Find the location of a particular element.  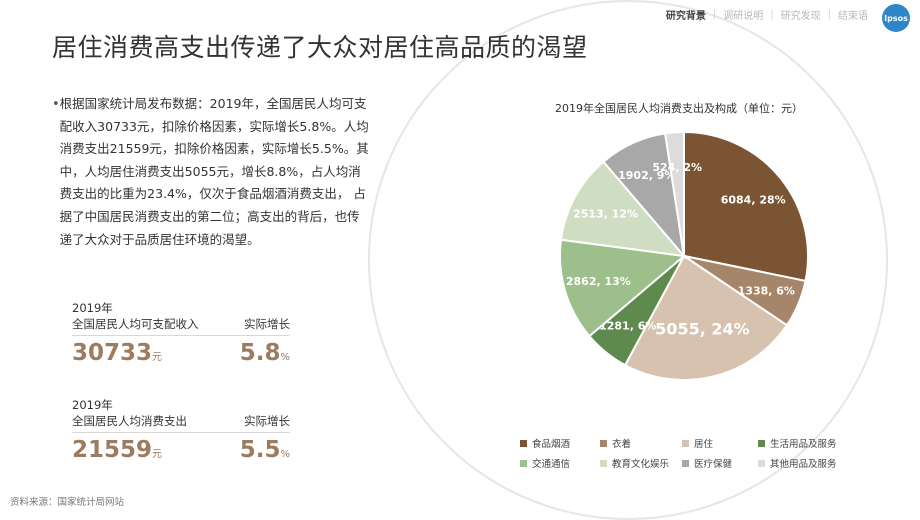

legend-item: 其他用品及服务 is located at coordinates (804, 463).